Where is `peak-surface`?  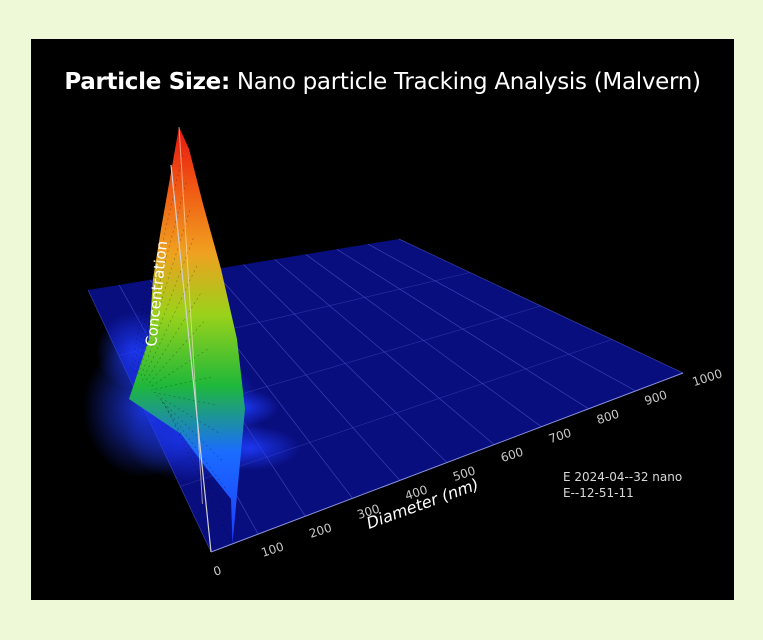 peak-surface is located at coordinates (187, 335).